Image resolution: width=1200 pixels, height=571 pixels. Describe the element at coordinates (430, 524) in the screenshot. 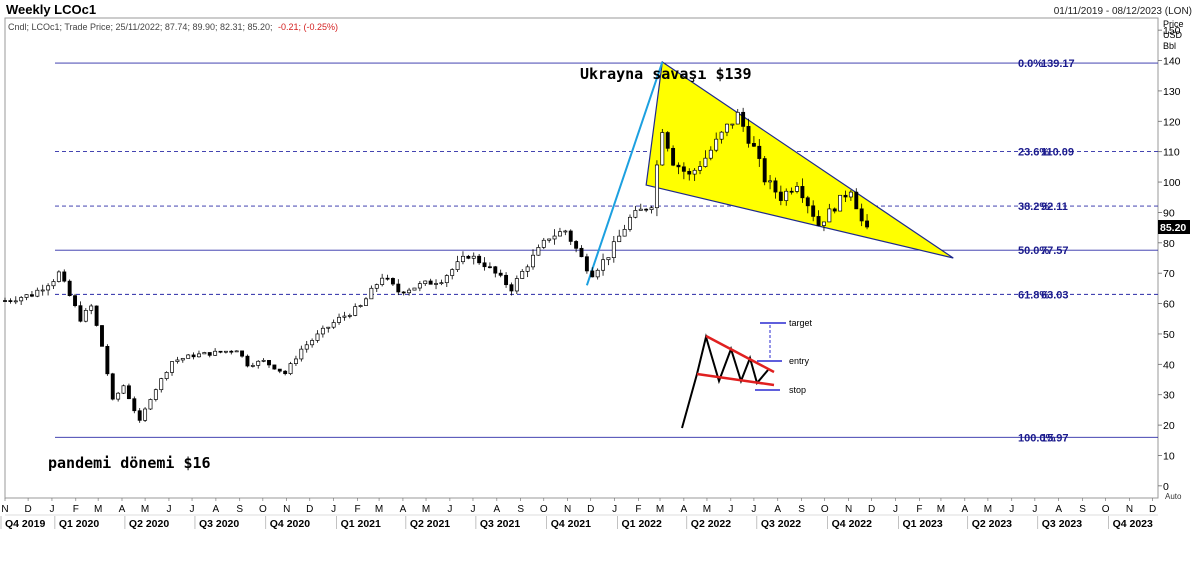

I see `quarter-label: Q2 2021` at that location.